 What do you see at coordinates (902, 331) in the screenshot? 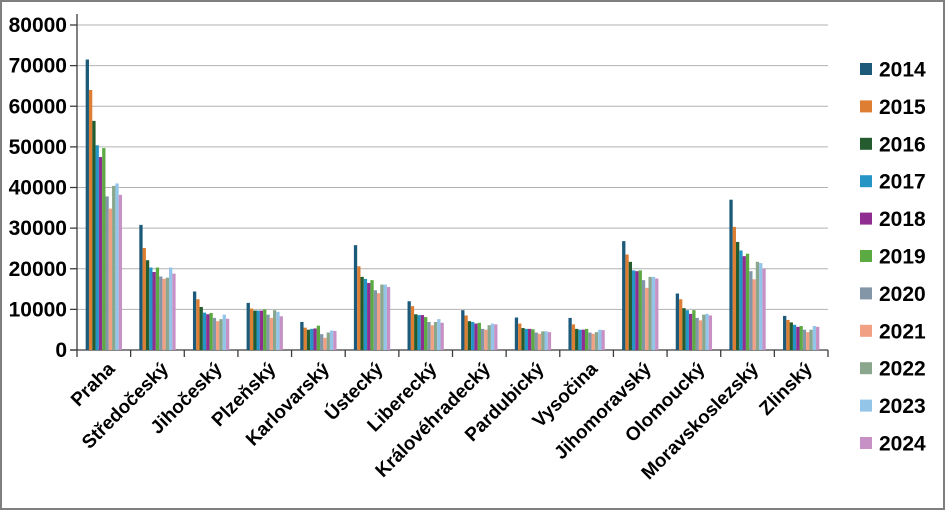
I see `legend-label-2021: 2021` at bounding box center [902, 331].